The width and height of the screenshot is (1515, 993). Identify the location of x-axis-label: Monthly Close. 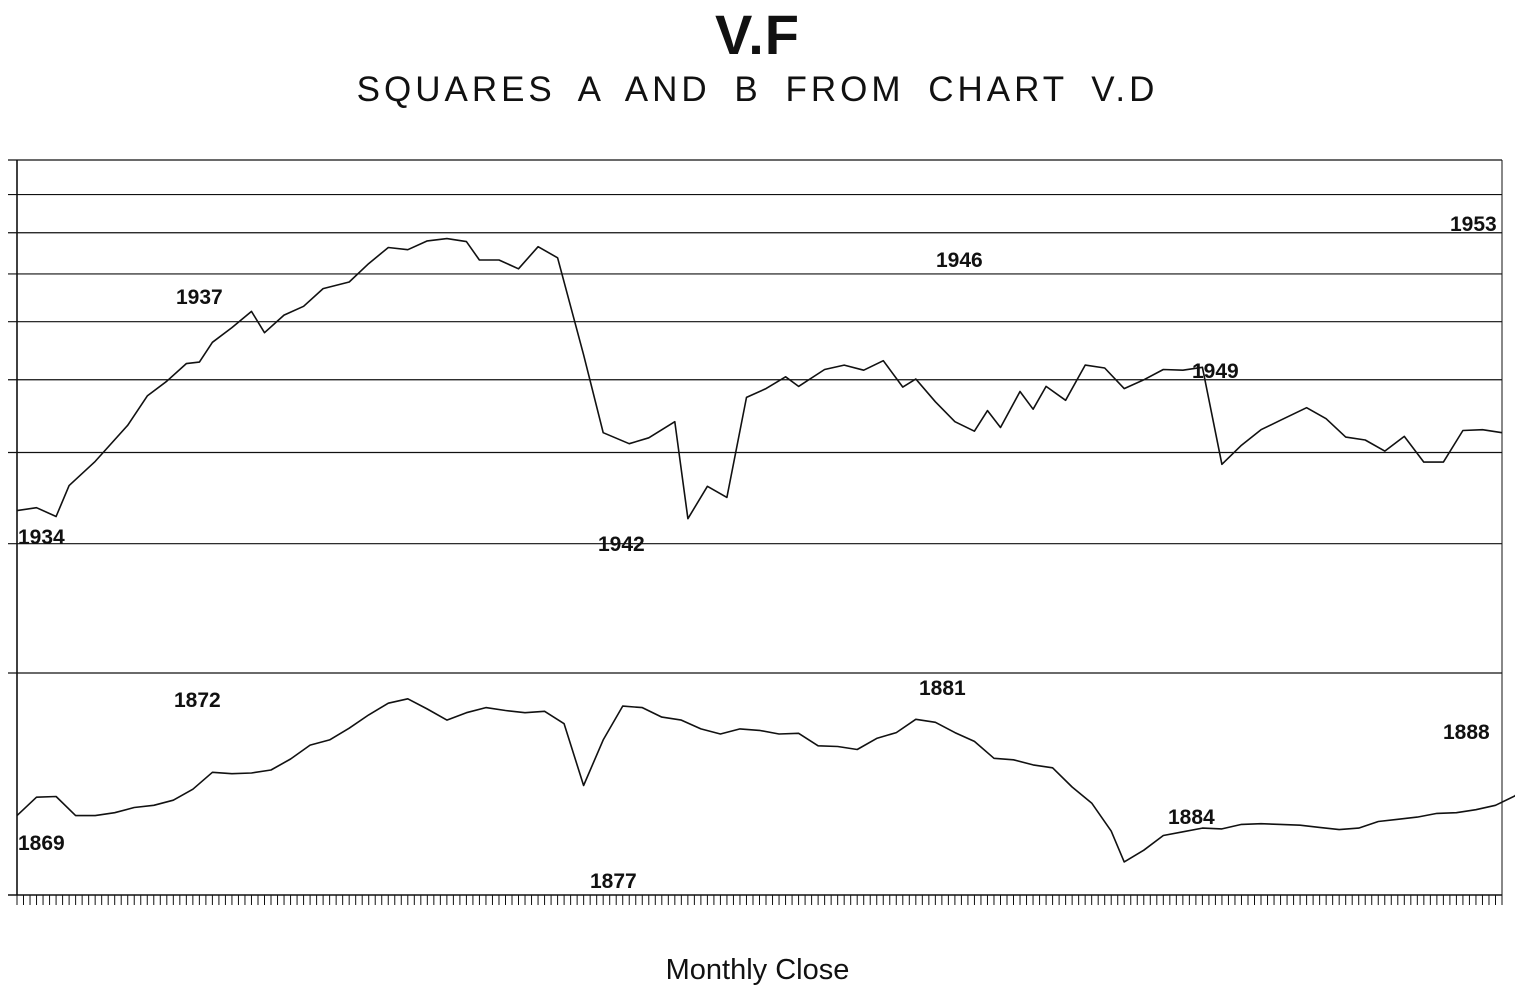
(757, 970).